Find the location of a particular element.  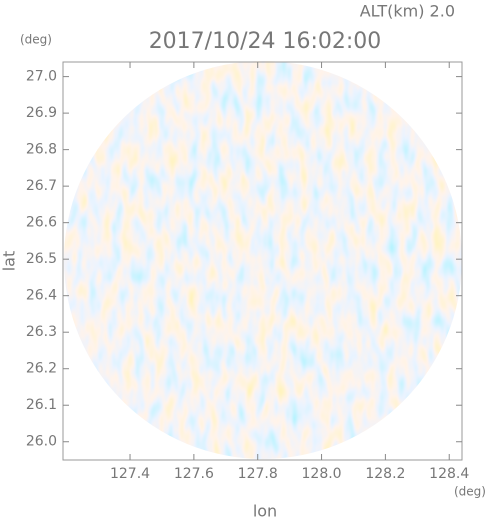

y-tick-label: 26.3 is located at coordinates (41, 332).